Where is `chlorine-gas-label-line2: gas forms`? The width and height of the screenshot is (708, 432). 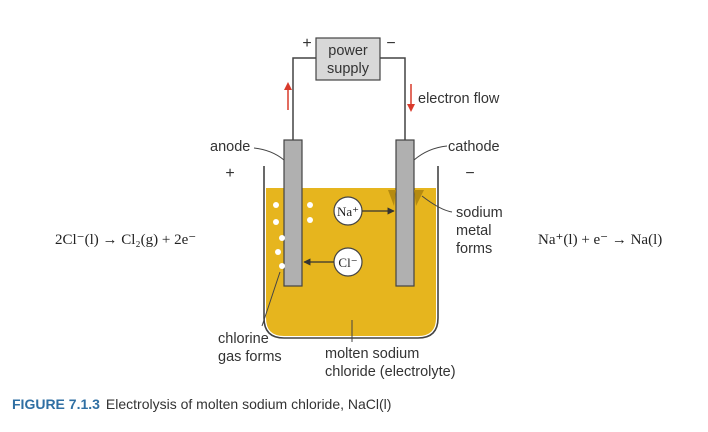
chlorine-gas-label-line2: gas forms is located at coordinates (250, 357).